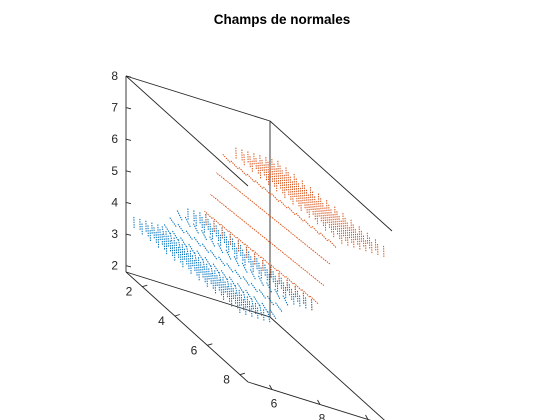 The height and width of the screenshot is (420, 560). Describe the element at coordinates (114, 76) in the screenshot. I see `z-tick-label: 8` at that location.